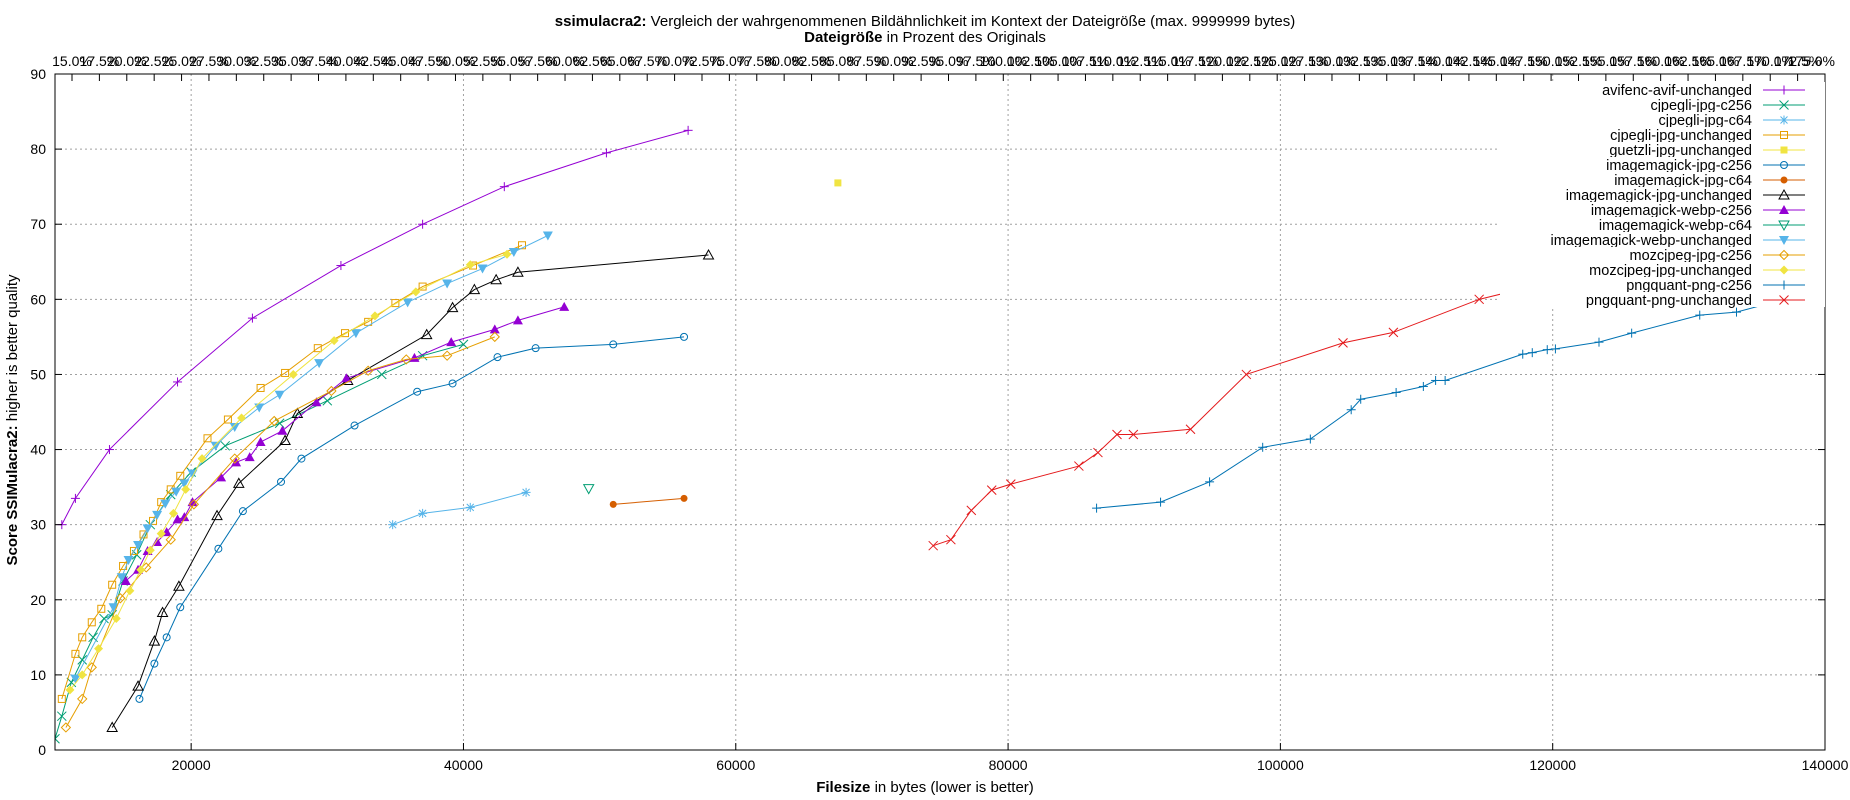 This screenshot has width=1850, height=800. I want to click on x-tick-label: 80000, so click(1008, 765).